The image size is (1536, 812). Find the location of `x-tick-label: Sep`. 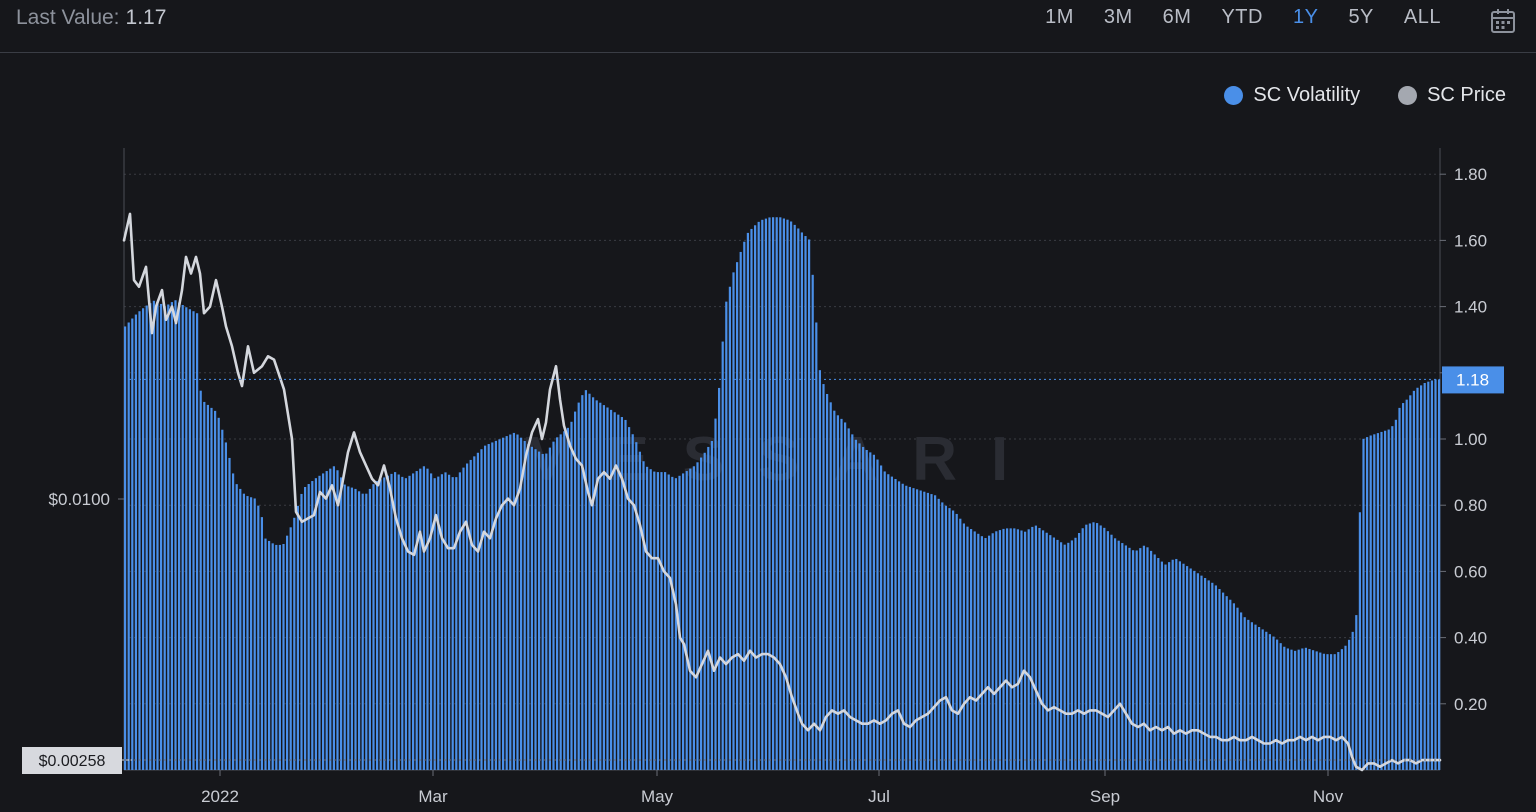

x-tick-label: Sep is located at coordinates (1105, 796).